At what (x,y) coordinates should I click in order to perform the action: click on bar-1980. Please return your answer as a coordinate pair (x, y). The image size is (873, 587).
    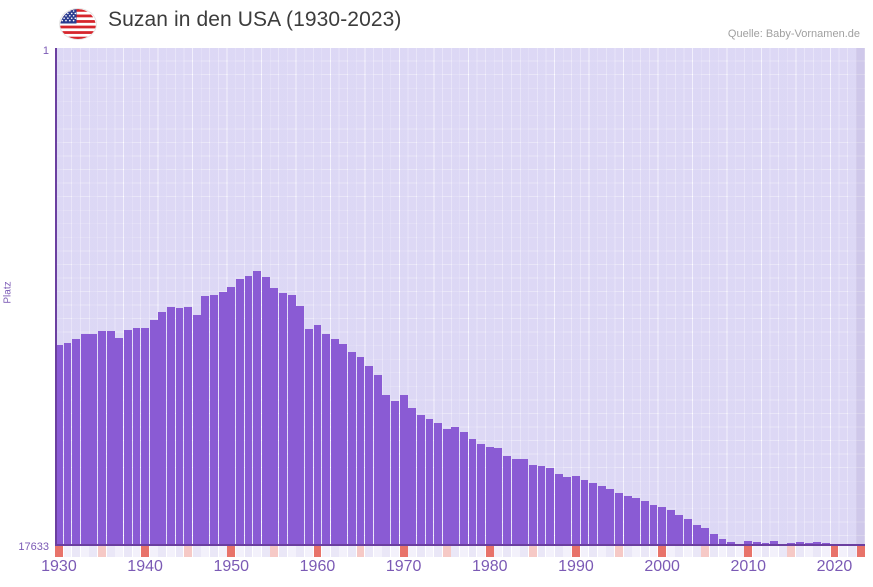
    Looking at the image, I should click on (489, 496).